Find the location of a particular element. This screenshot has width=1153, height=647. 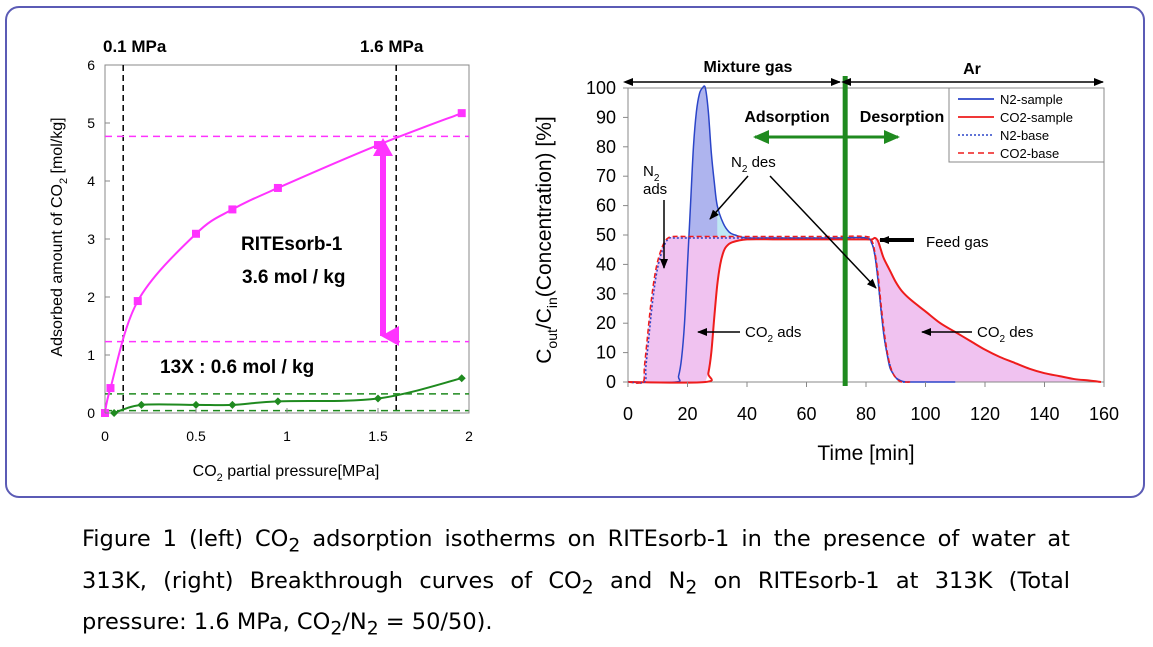

breakthrough-ytick-label-4: 40 is located at coordinates (606, 264).